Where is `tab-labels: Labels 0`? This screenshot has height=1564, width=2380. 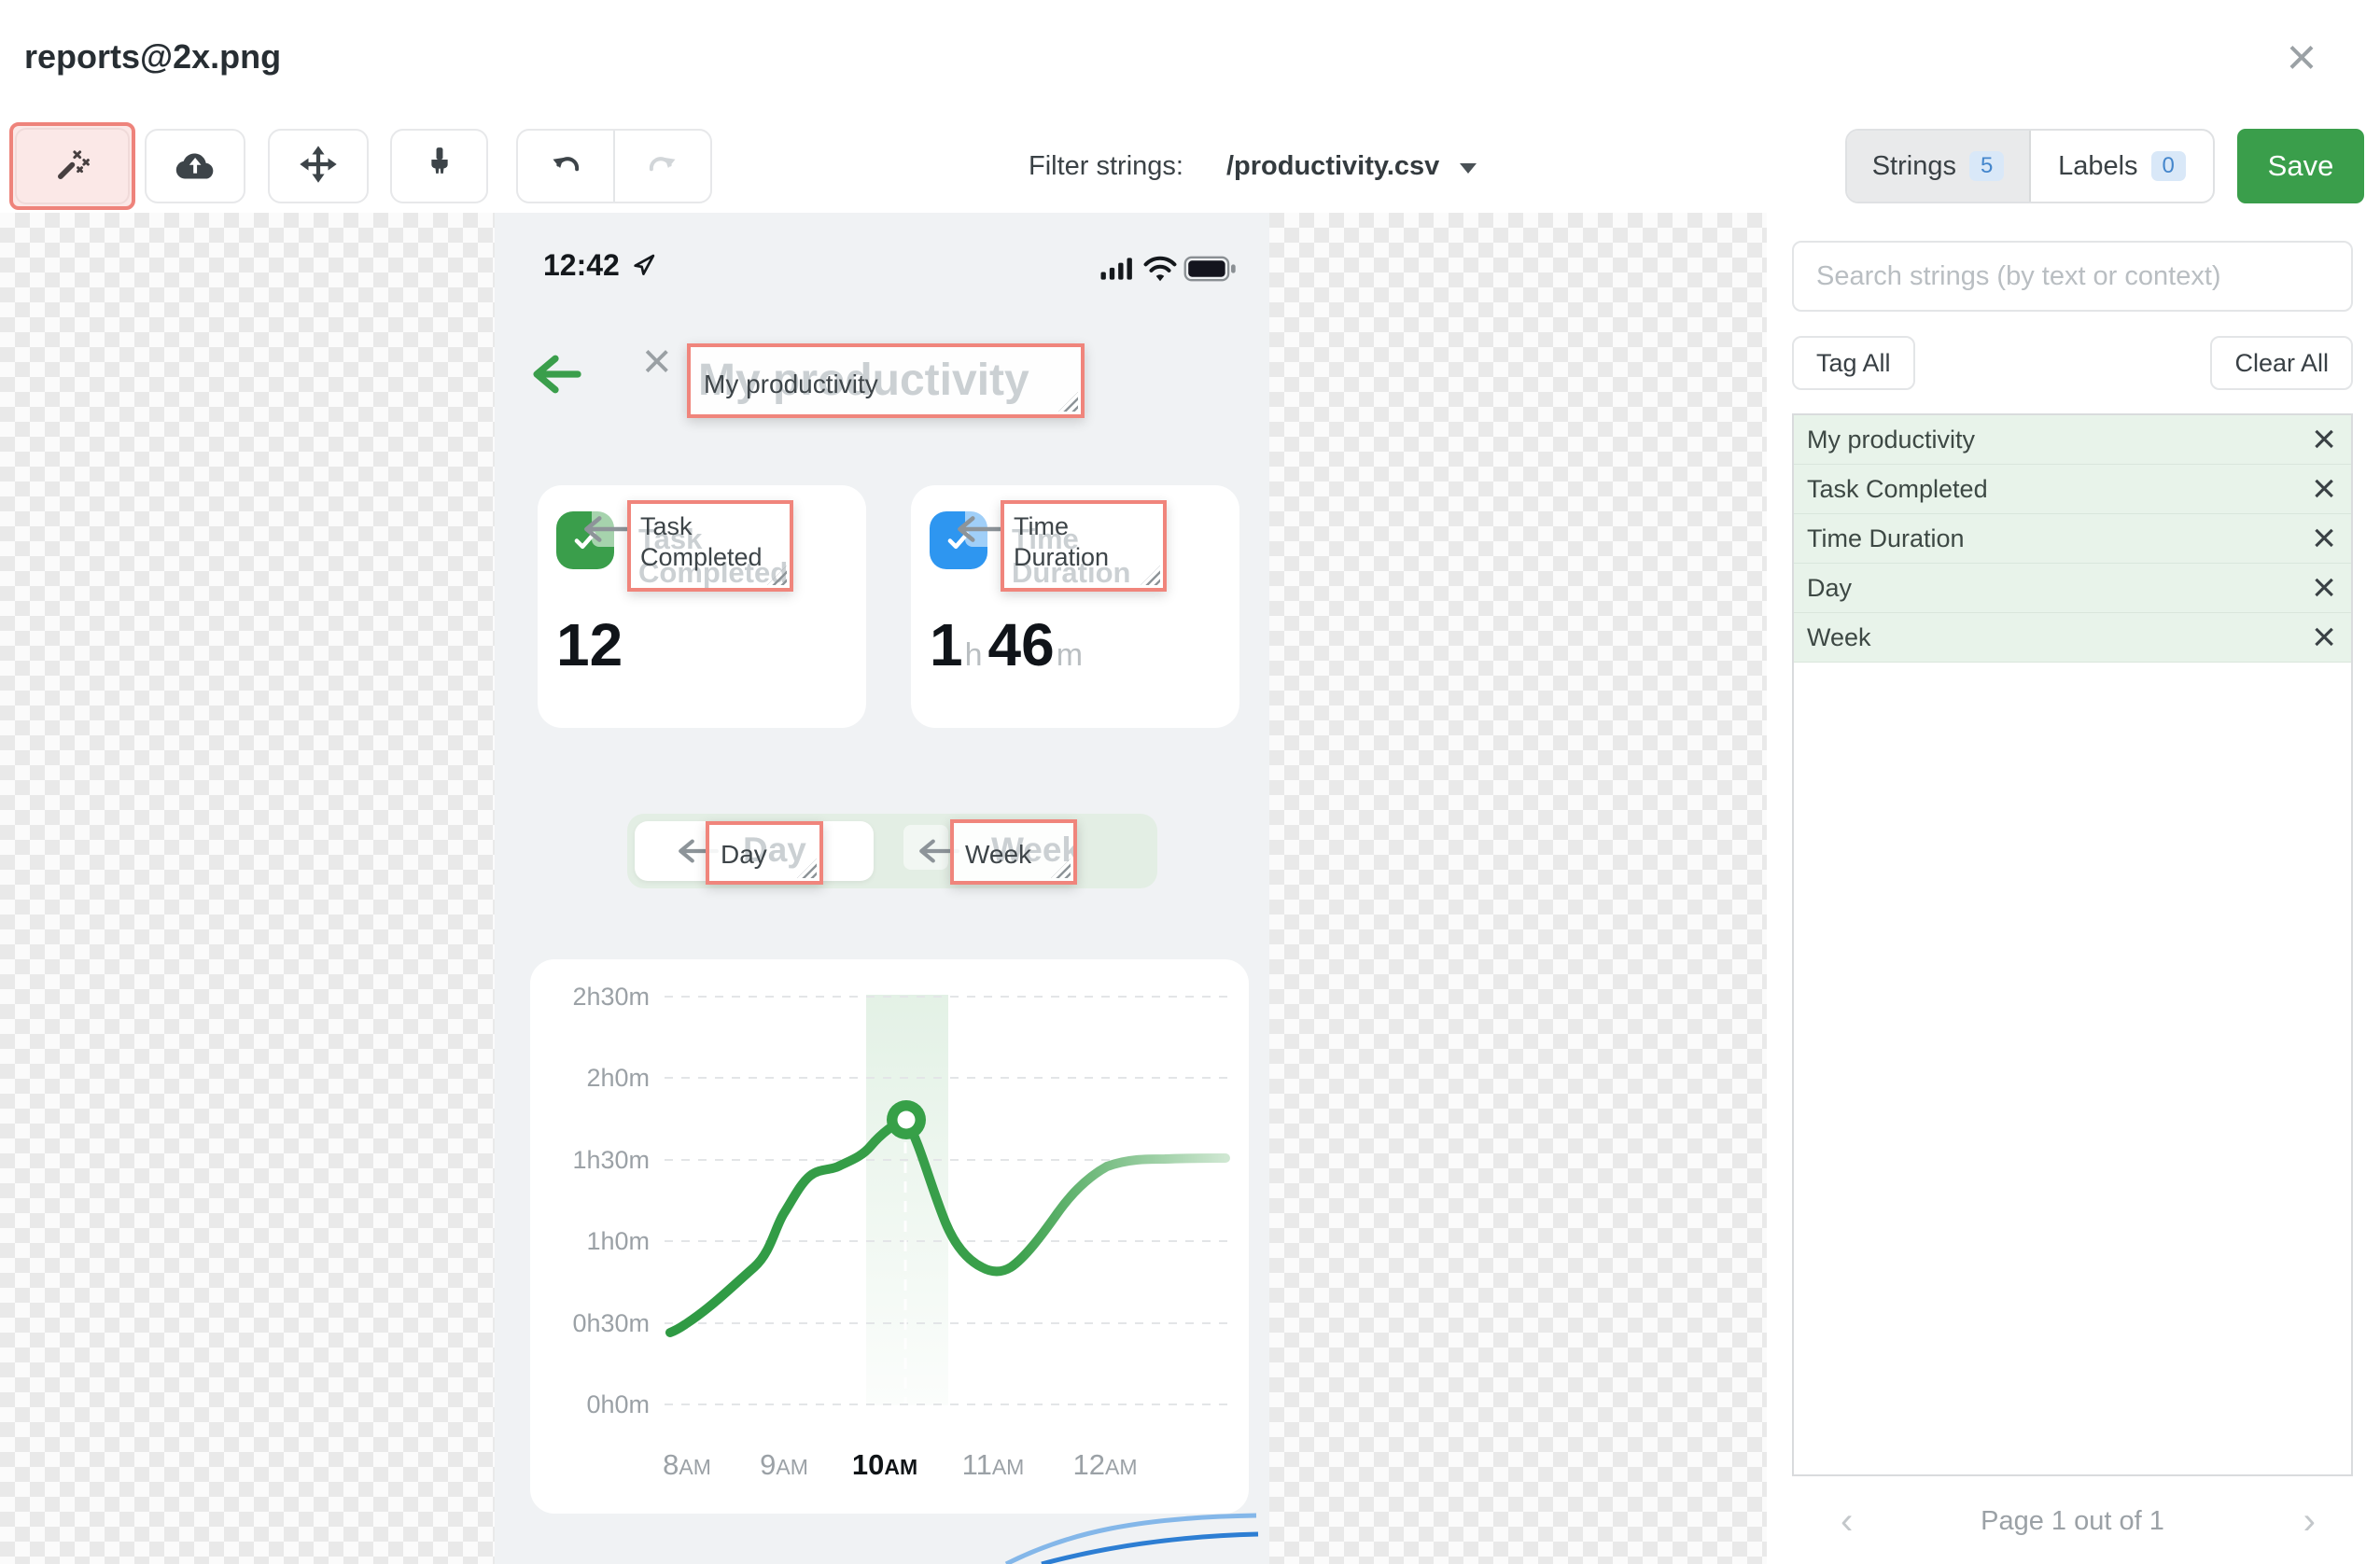 tab-labels: Labels 0 is located at coordinates (2121, 166).